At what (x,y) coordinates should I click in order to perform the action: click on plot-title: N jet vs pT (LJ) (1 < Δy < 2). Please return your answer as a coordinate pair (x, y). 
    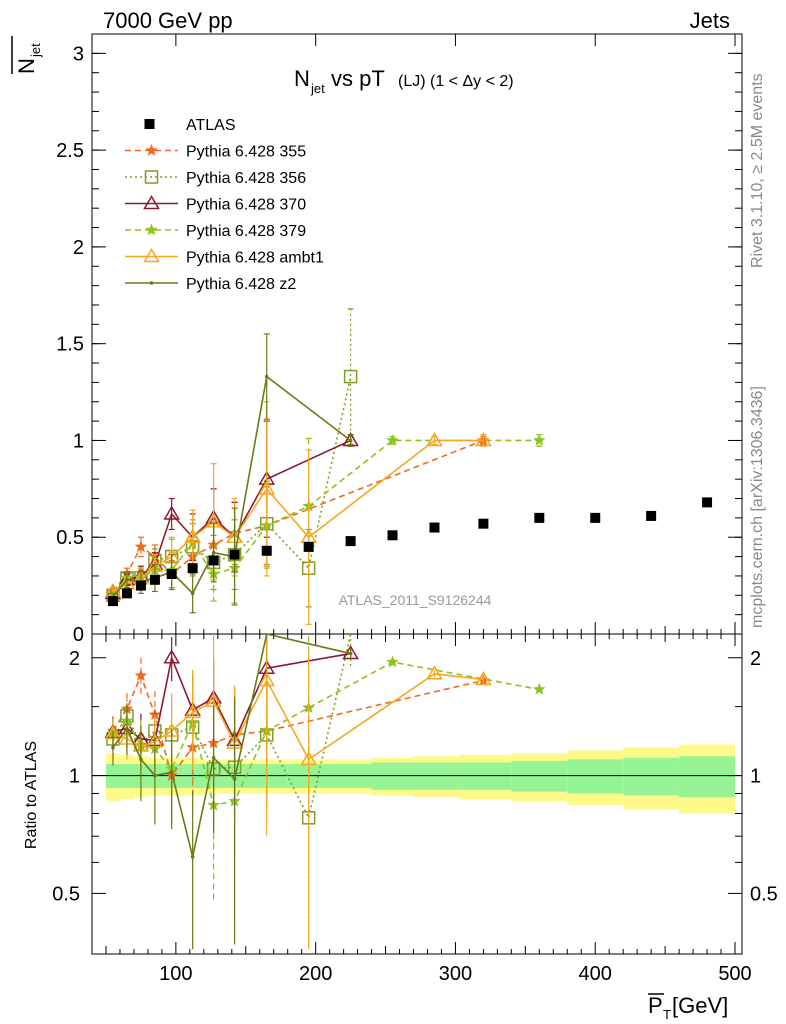
    Looking at the image, I should click on (404, 81).